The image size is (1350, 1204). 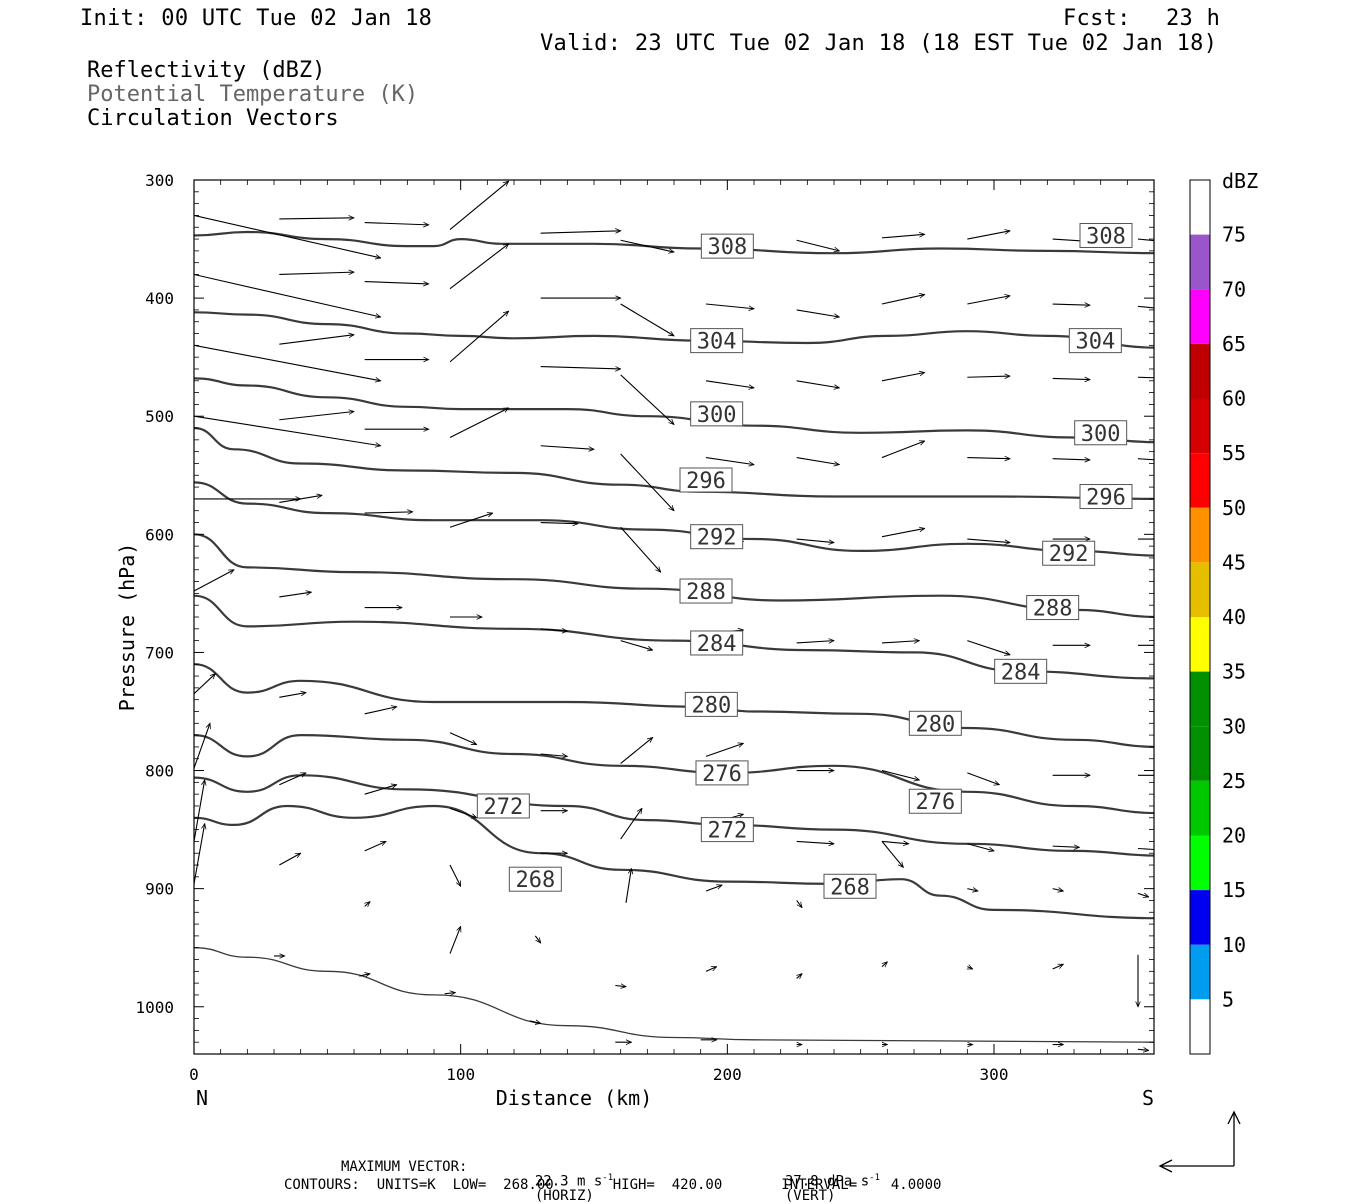 What do you see at coordinates (460, 1074) in the screenshot?
I see `x-tick-label: 100` at bounding box center [460, 1074].